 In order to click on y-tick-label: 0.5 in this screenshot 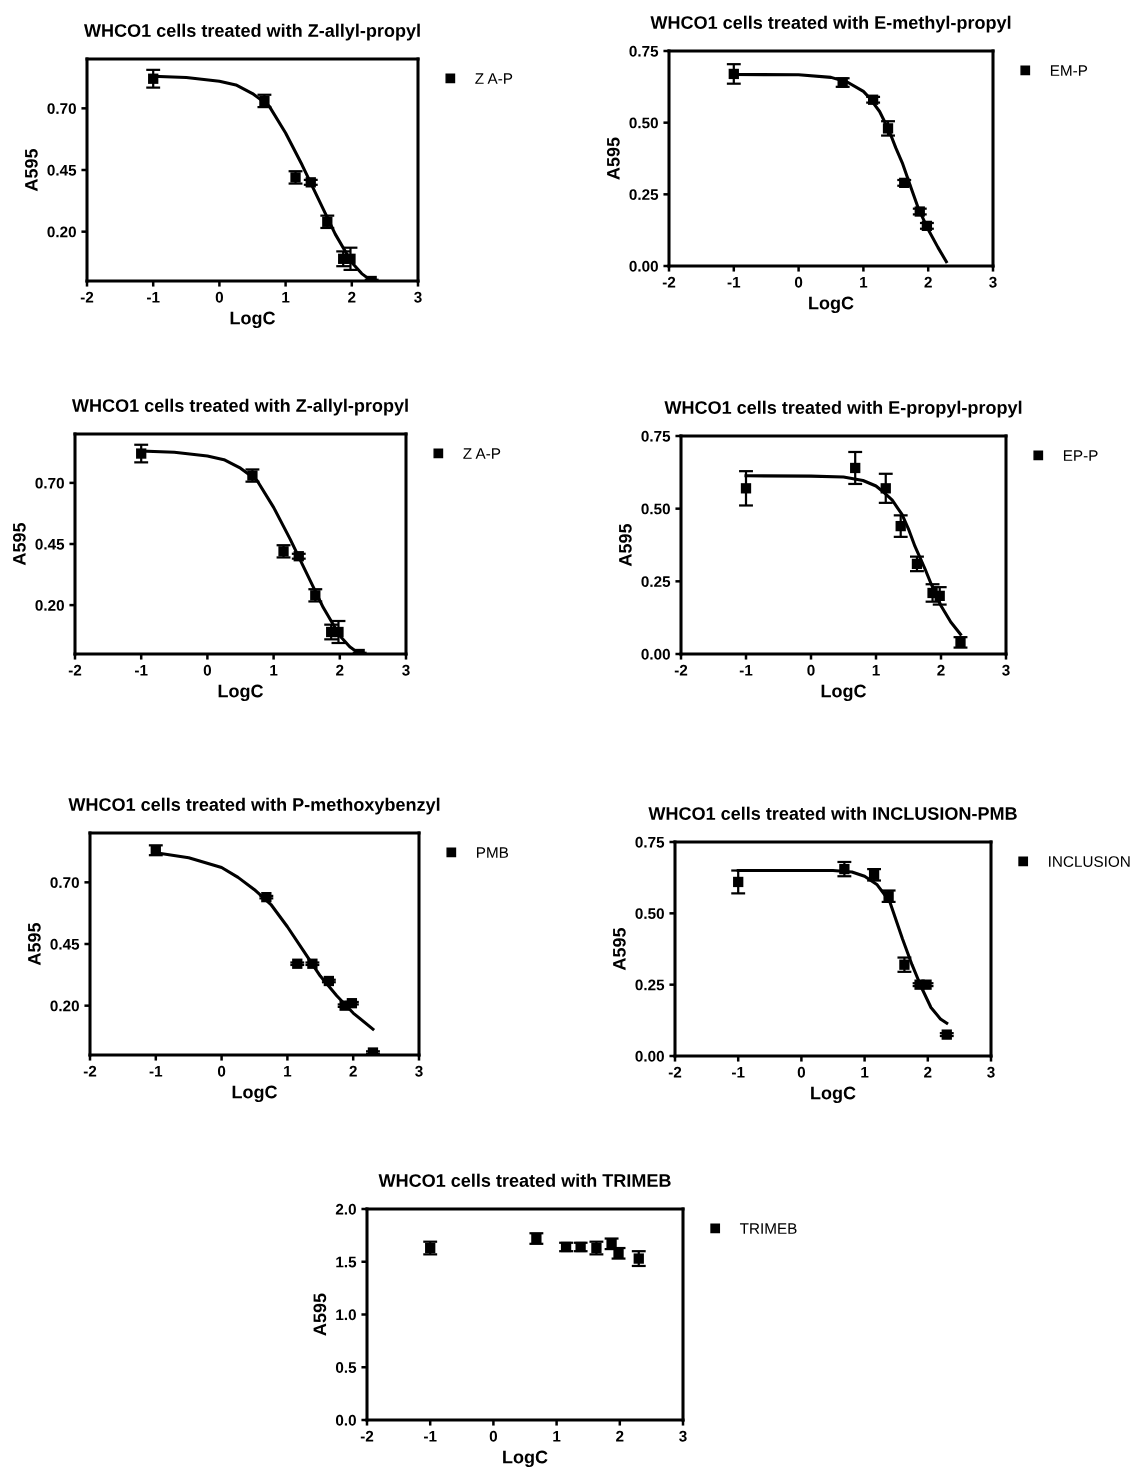, I will do `click(346, 1367)`.